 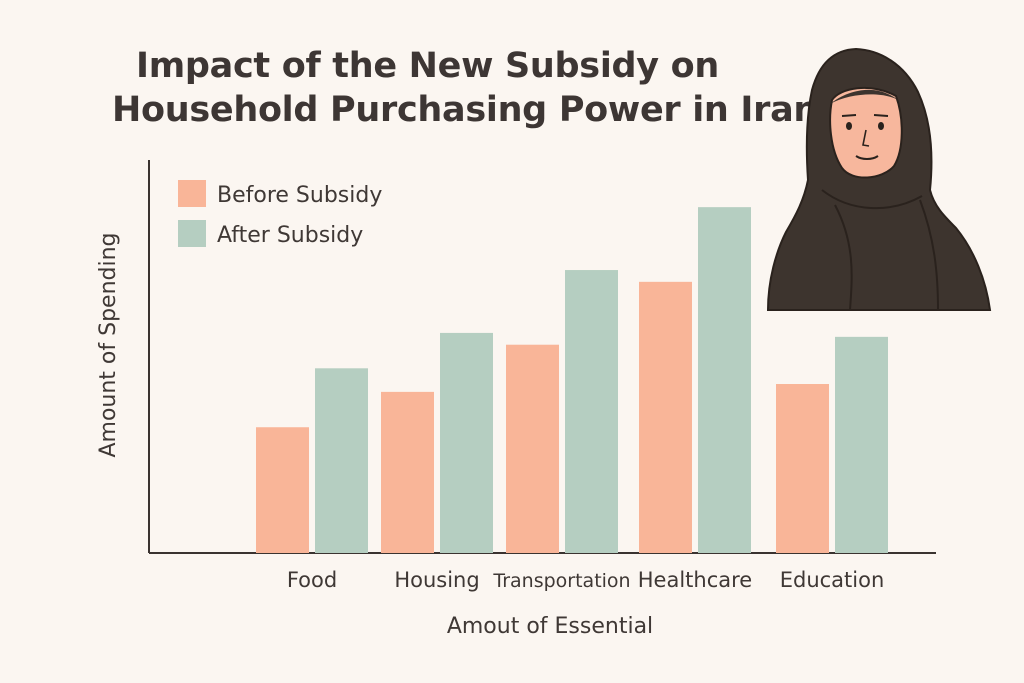 I want to click on bar-transportation-after, so click(x=591, y=411).